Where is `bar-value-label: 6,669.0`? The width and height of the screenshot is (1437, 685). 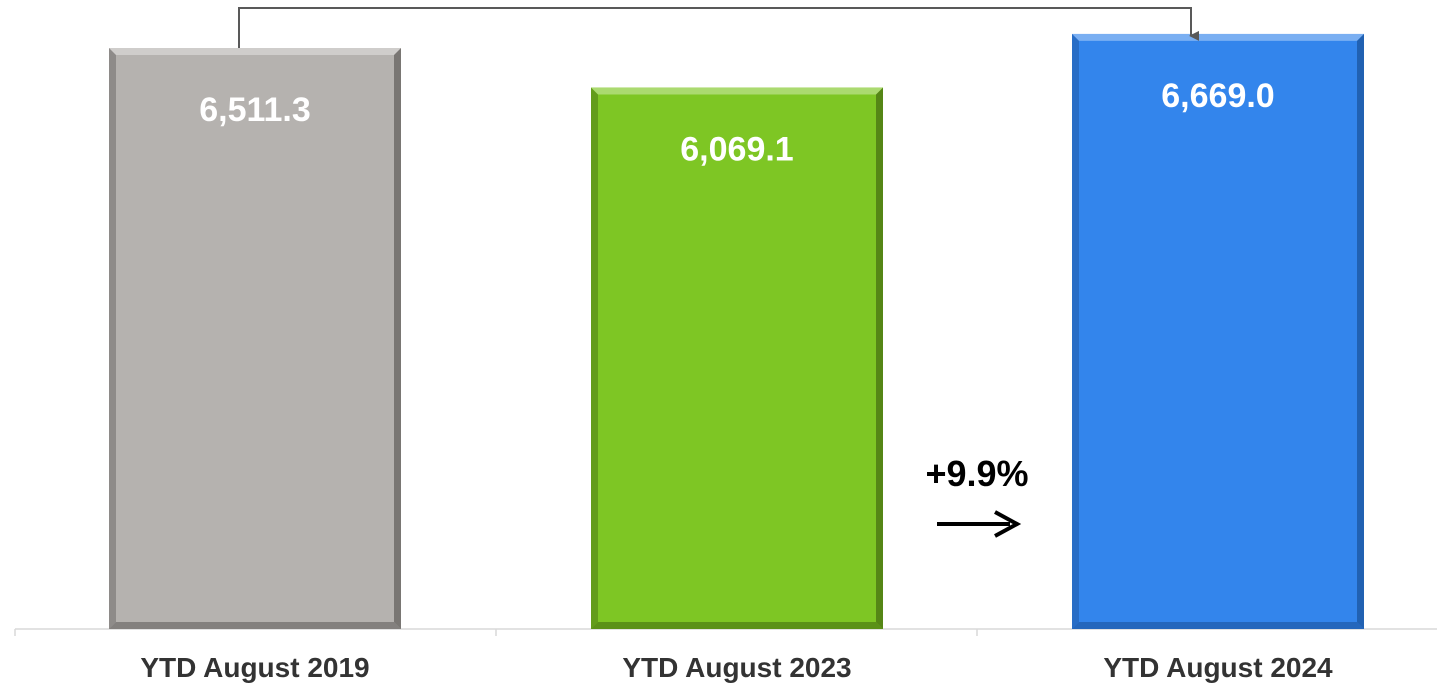 bar-value-label: 6,669.0 is located at coordinates (1217, 96).